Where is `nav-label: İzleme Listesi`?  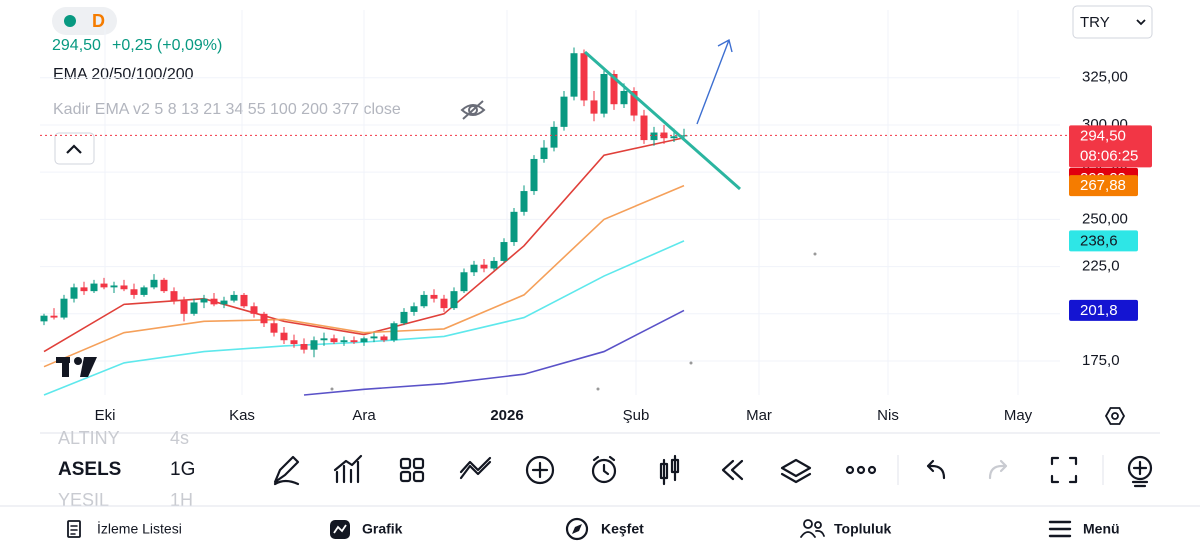
nav-label: İzleme Listesi is located at coordinates (139, 528).